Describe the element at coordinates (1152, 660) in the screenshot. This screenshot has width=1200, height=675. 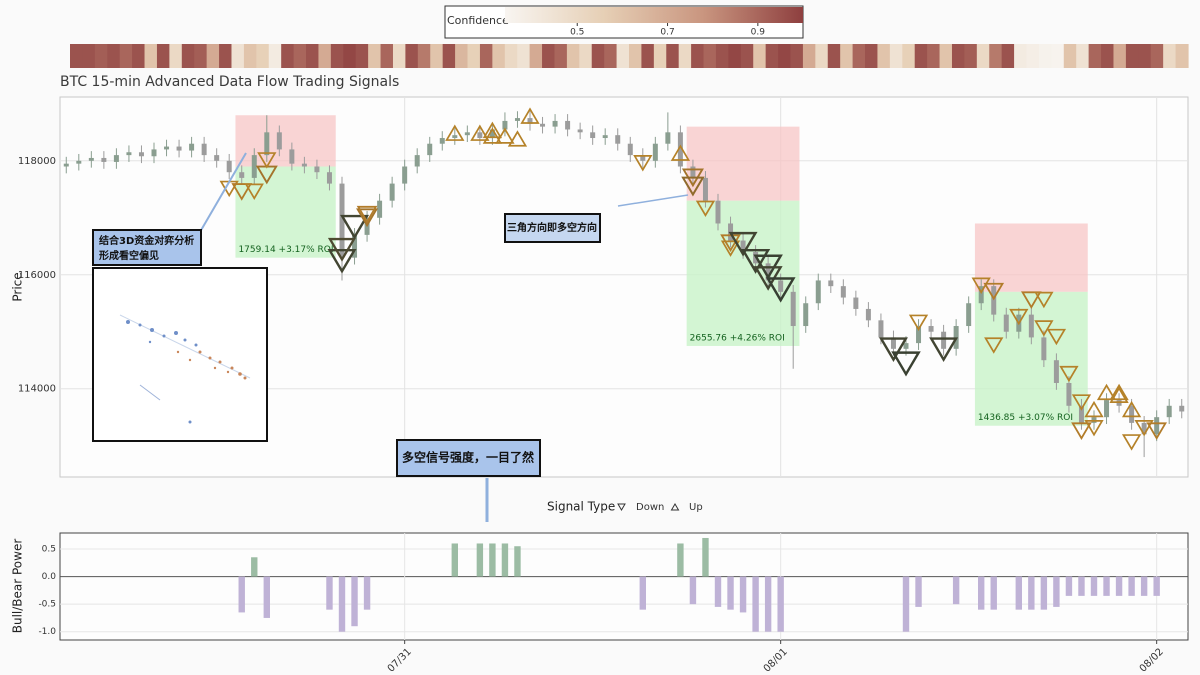
I see `x-tick-label: 08/02` at that location.